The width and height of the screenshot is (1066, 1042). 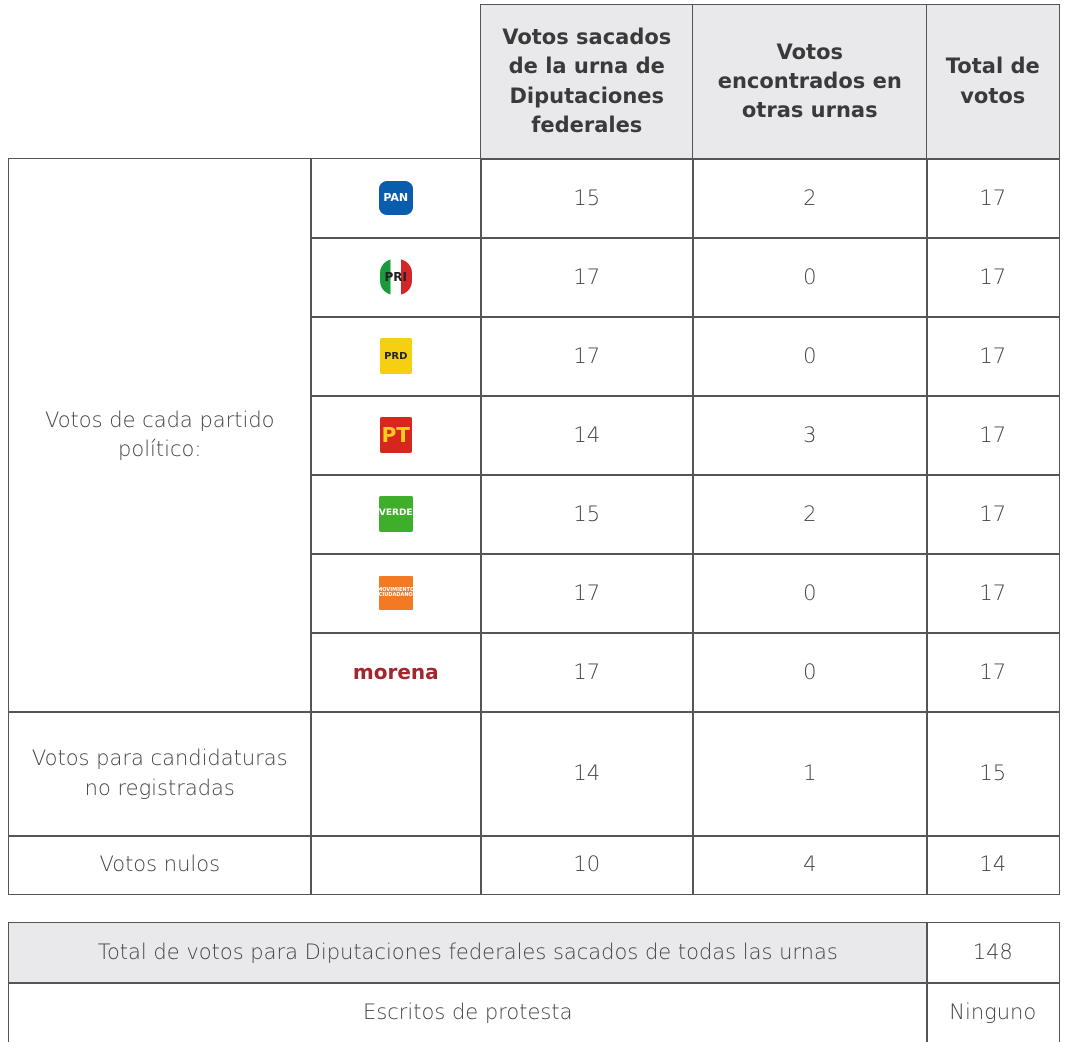 What do you see at coordinates (993, 953) in the screenshot?
I see `summary-value: 148` at bounding box center [993, 953].